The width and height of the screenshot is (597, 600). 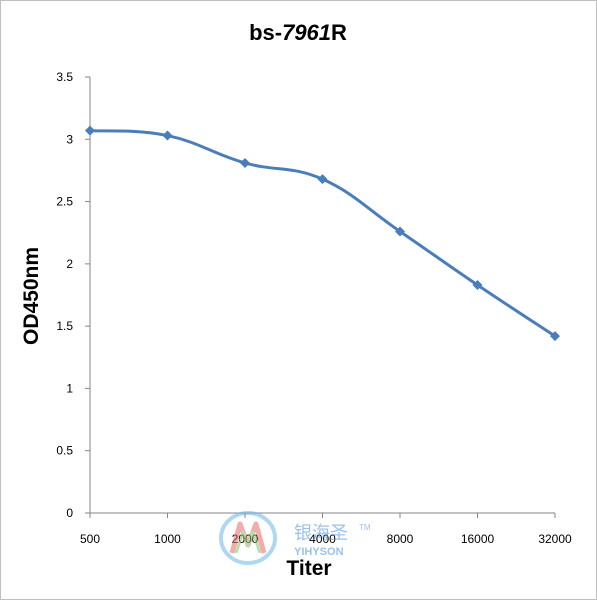 I want to click on chart-title-suffix: R, so click(x=339, y=32).